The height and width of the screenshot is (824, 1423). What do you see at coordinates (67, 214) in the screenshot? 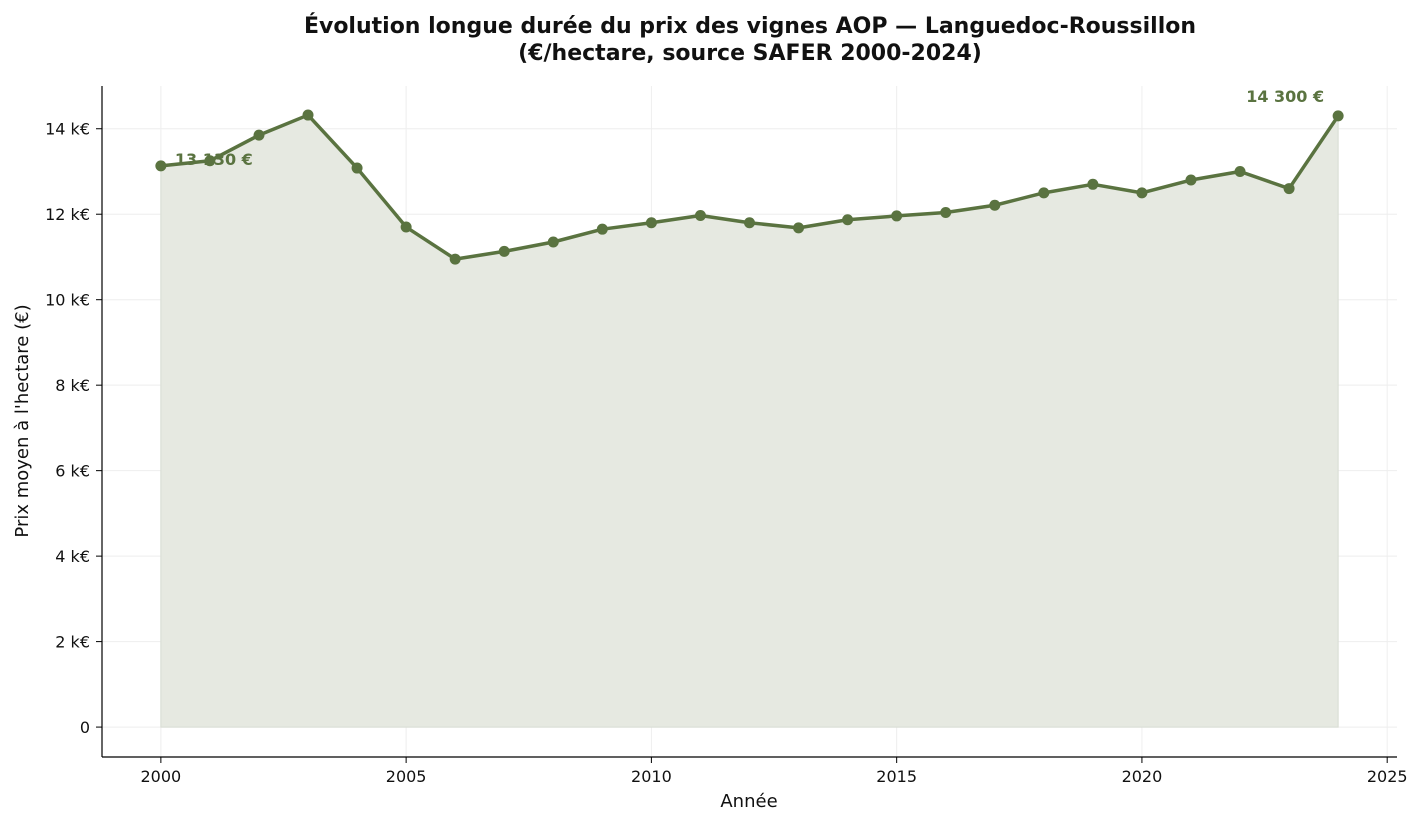
I see `y-tick-label: 12 k€` at bounding box center [67, 214].